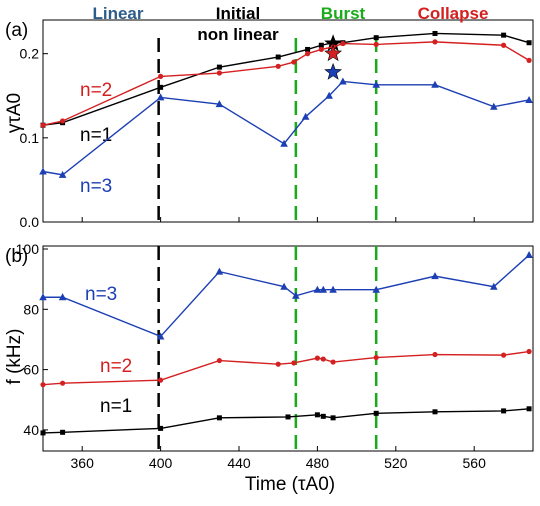 This screenshot has width=540, height=506. I want to click on x-tick-label: 440, so click(239, 463).